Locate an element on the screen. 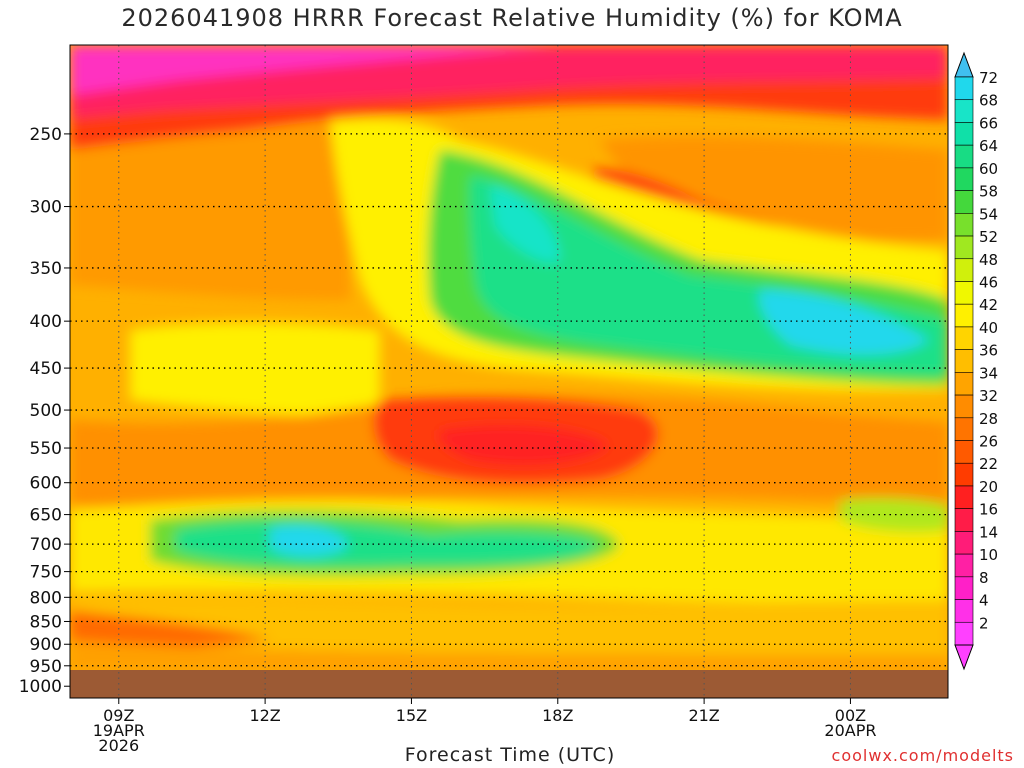  colorbar-label: 14 is located at coordinates (988, 532).